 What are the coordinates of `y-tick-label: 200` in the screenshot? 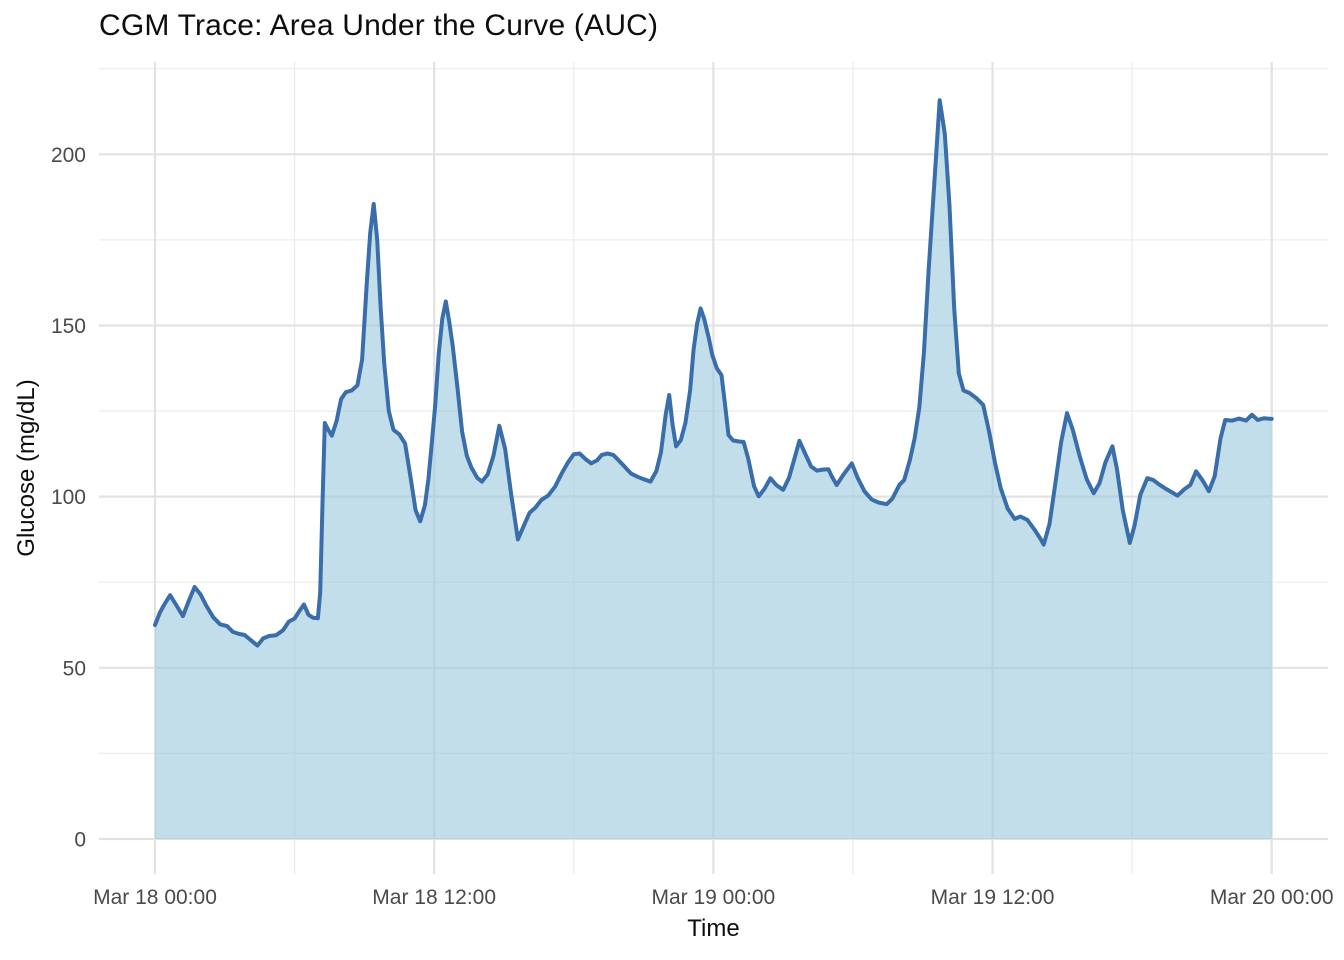 It's located at (68, 155).